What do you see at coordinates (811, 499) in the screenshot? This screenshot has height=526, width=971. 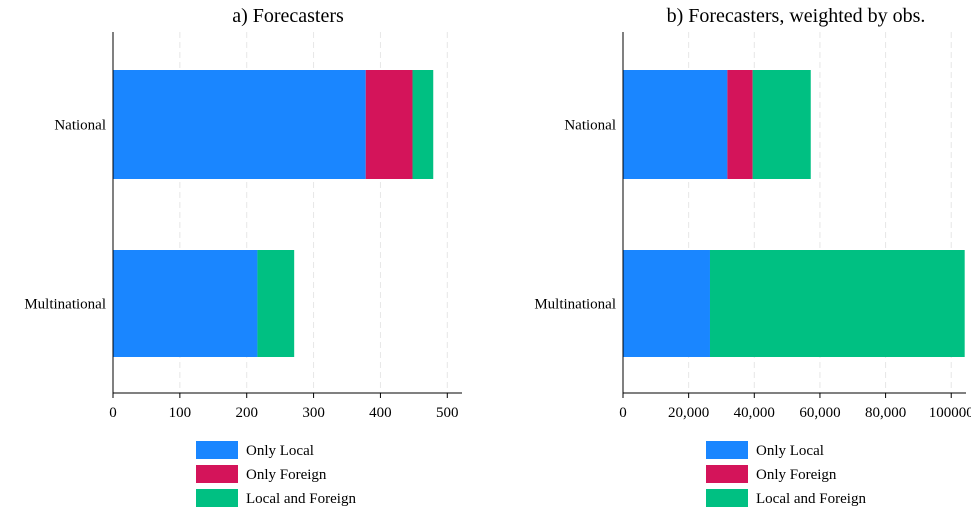 I see `panel-2-legend-label-3: Local and Foreign` at bounding box center [811, 499].